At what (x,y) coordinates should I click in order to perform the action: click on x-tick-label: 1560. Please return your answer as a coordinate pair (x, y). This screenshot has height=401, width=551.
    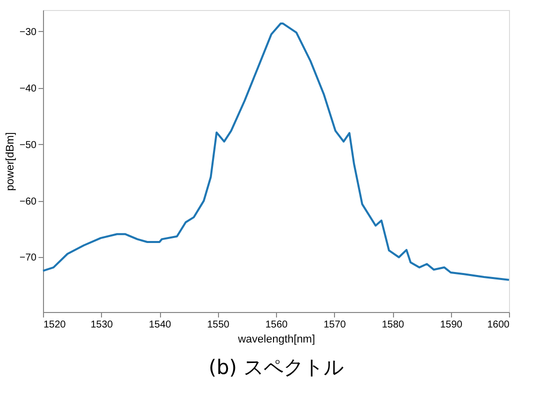
    Looking at the image, I should click on (276, 325).